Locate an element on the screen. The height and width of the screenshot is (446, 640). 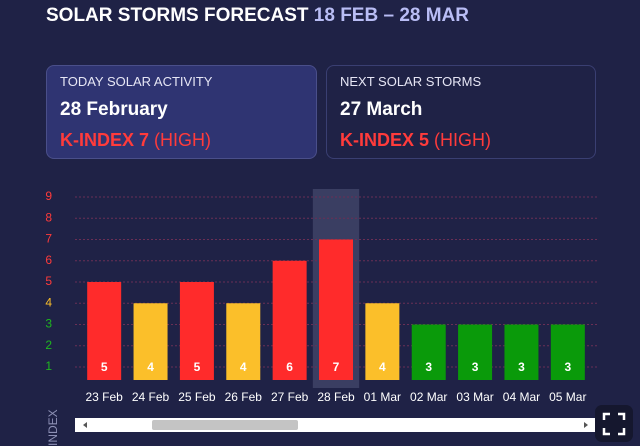
x-tick-label: 23 Feb is located at coordinates (105, 397).